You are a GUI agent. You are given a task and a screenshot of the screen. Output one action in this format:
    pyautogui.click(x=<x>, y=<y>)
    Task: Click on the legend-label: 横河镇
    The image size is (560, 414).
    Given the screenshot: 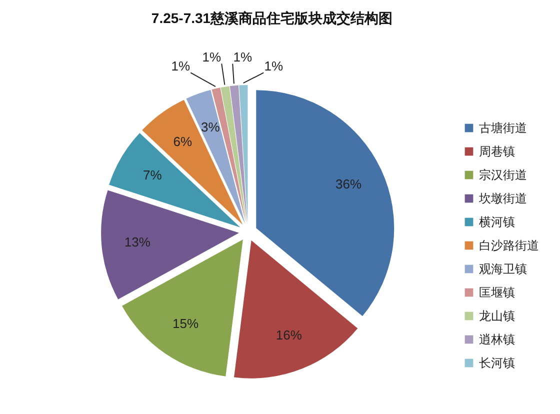 What is the action you would take?
    pyautogui.click(x=497, y=222)
    